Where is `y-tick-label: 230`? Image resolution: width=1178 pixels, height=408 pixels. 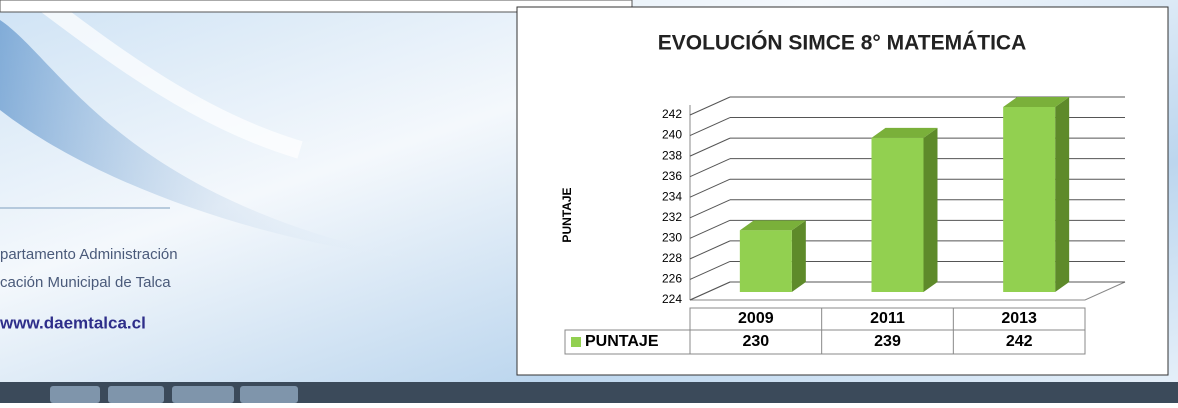
y-tick-label: 230 is located at coordinates (672, 238).